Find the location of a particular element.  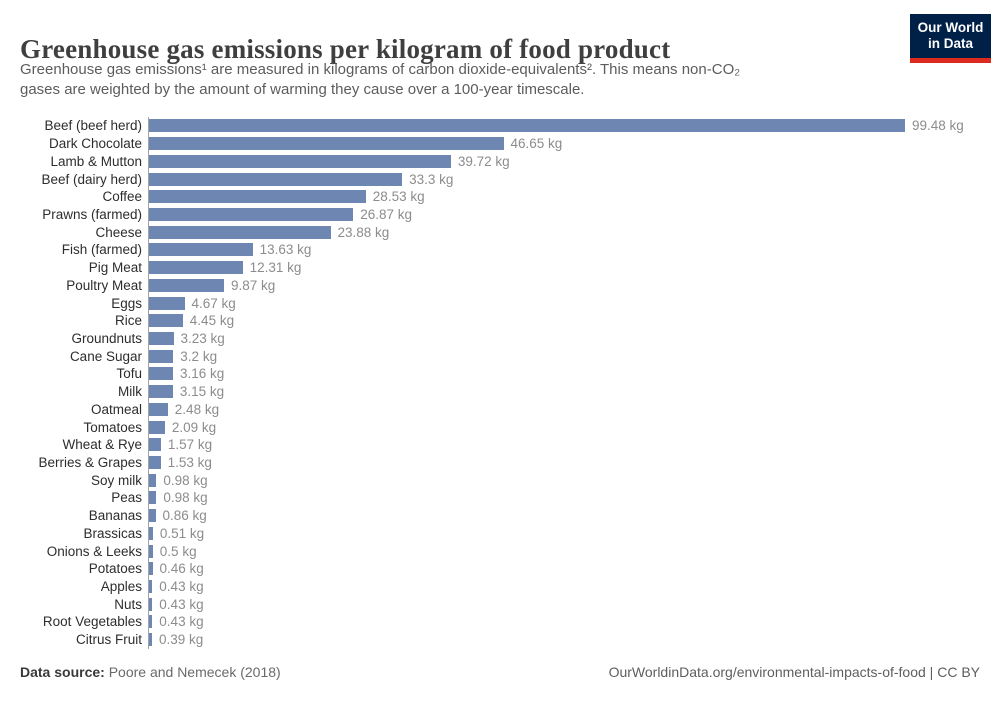

bar-track: 99.48 kg is located at coordinates (564, 126).